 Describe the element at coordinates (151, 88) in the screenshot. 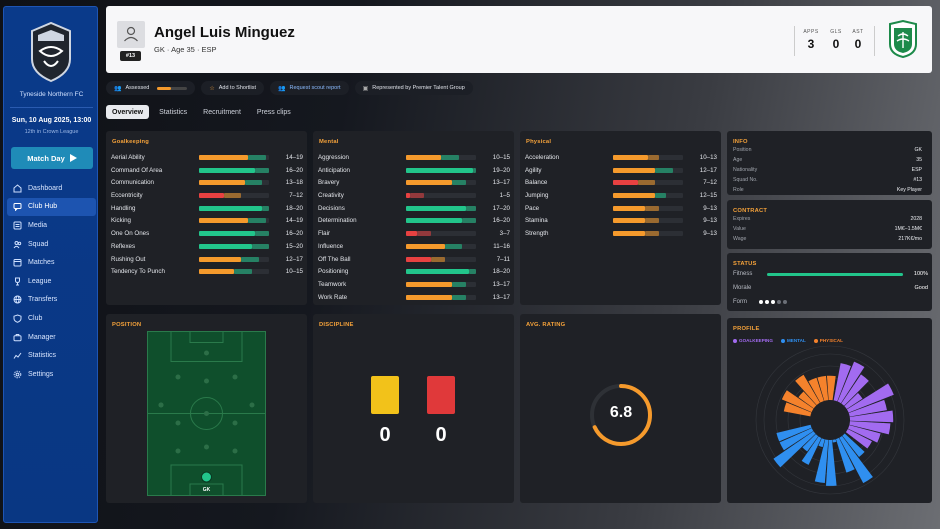

I see `assessed-button: 👥 Assessed` at that location.